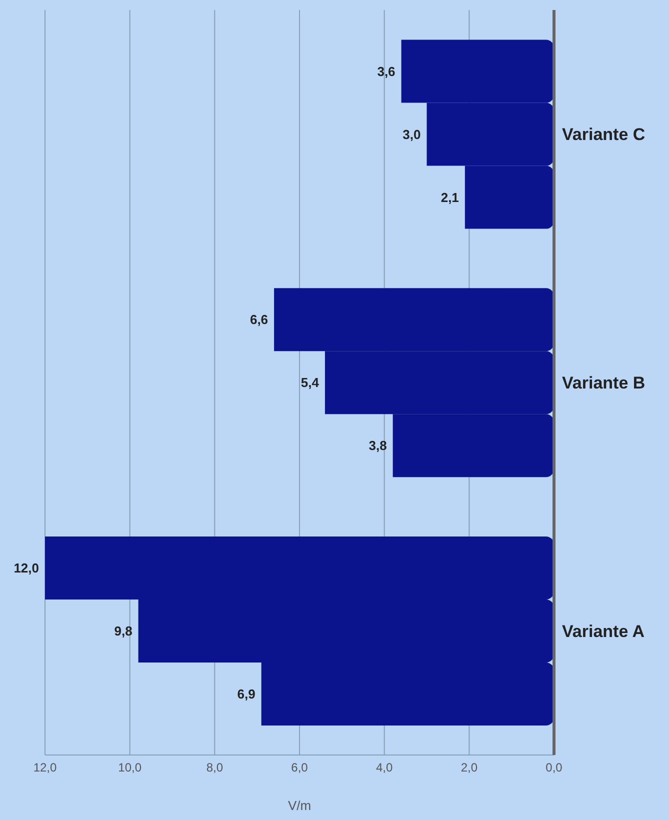 The height and width of the screenshot is (820, 669). What do you see at coordinates (310, 382) in the screenshot?
I see `data-label: 5,4` at bounding box center [310, 382].